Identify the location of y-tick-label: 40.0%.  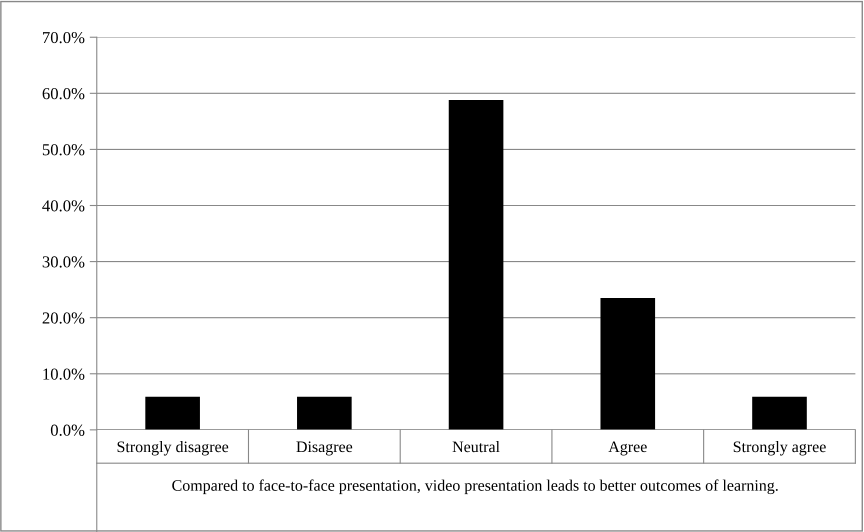
(63, 206).